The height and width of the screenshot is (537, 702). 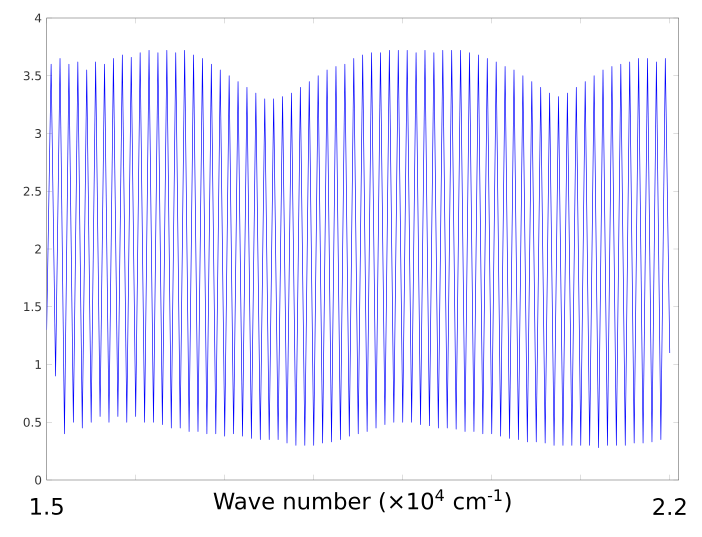 What do you see at coordinates (38, 249) in the screenshot?
I see `y-tick-label: 2` at bounding box center [38, 249].